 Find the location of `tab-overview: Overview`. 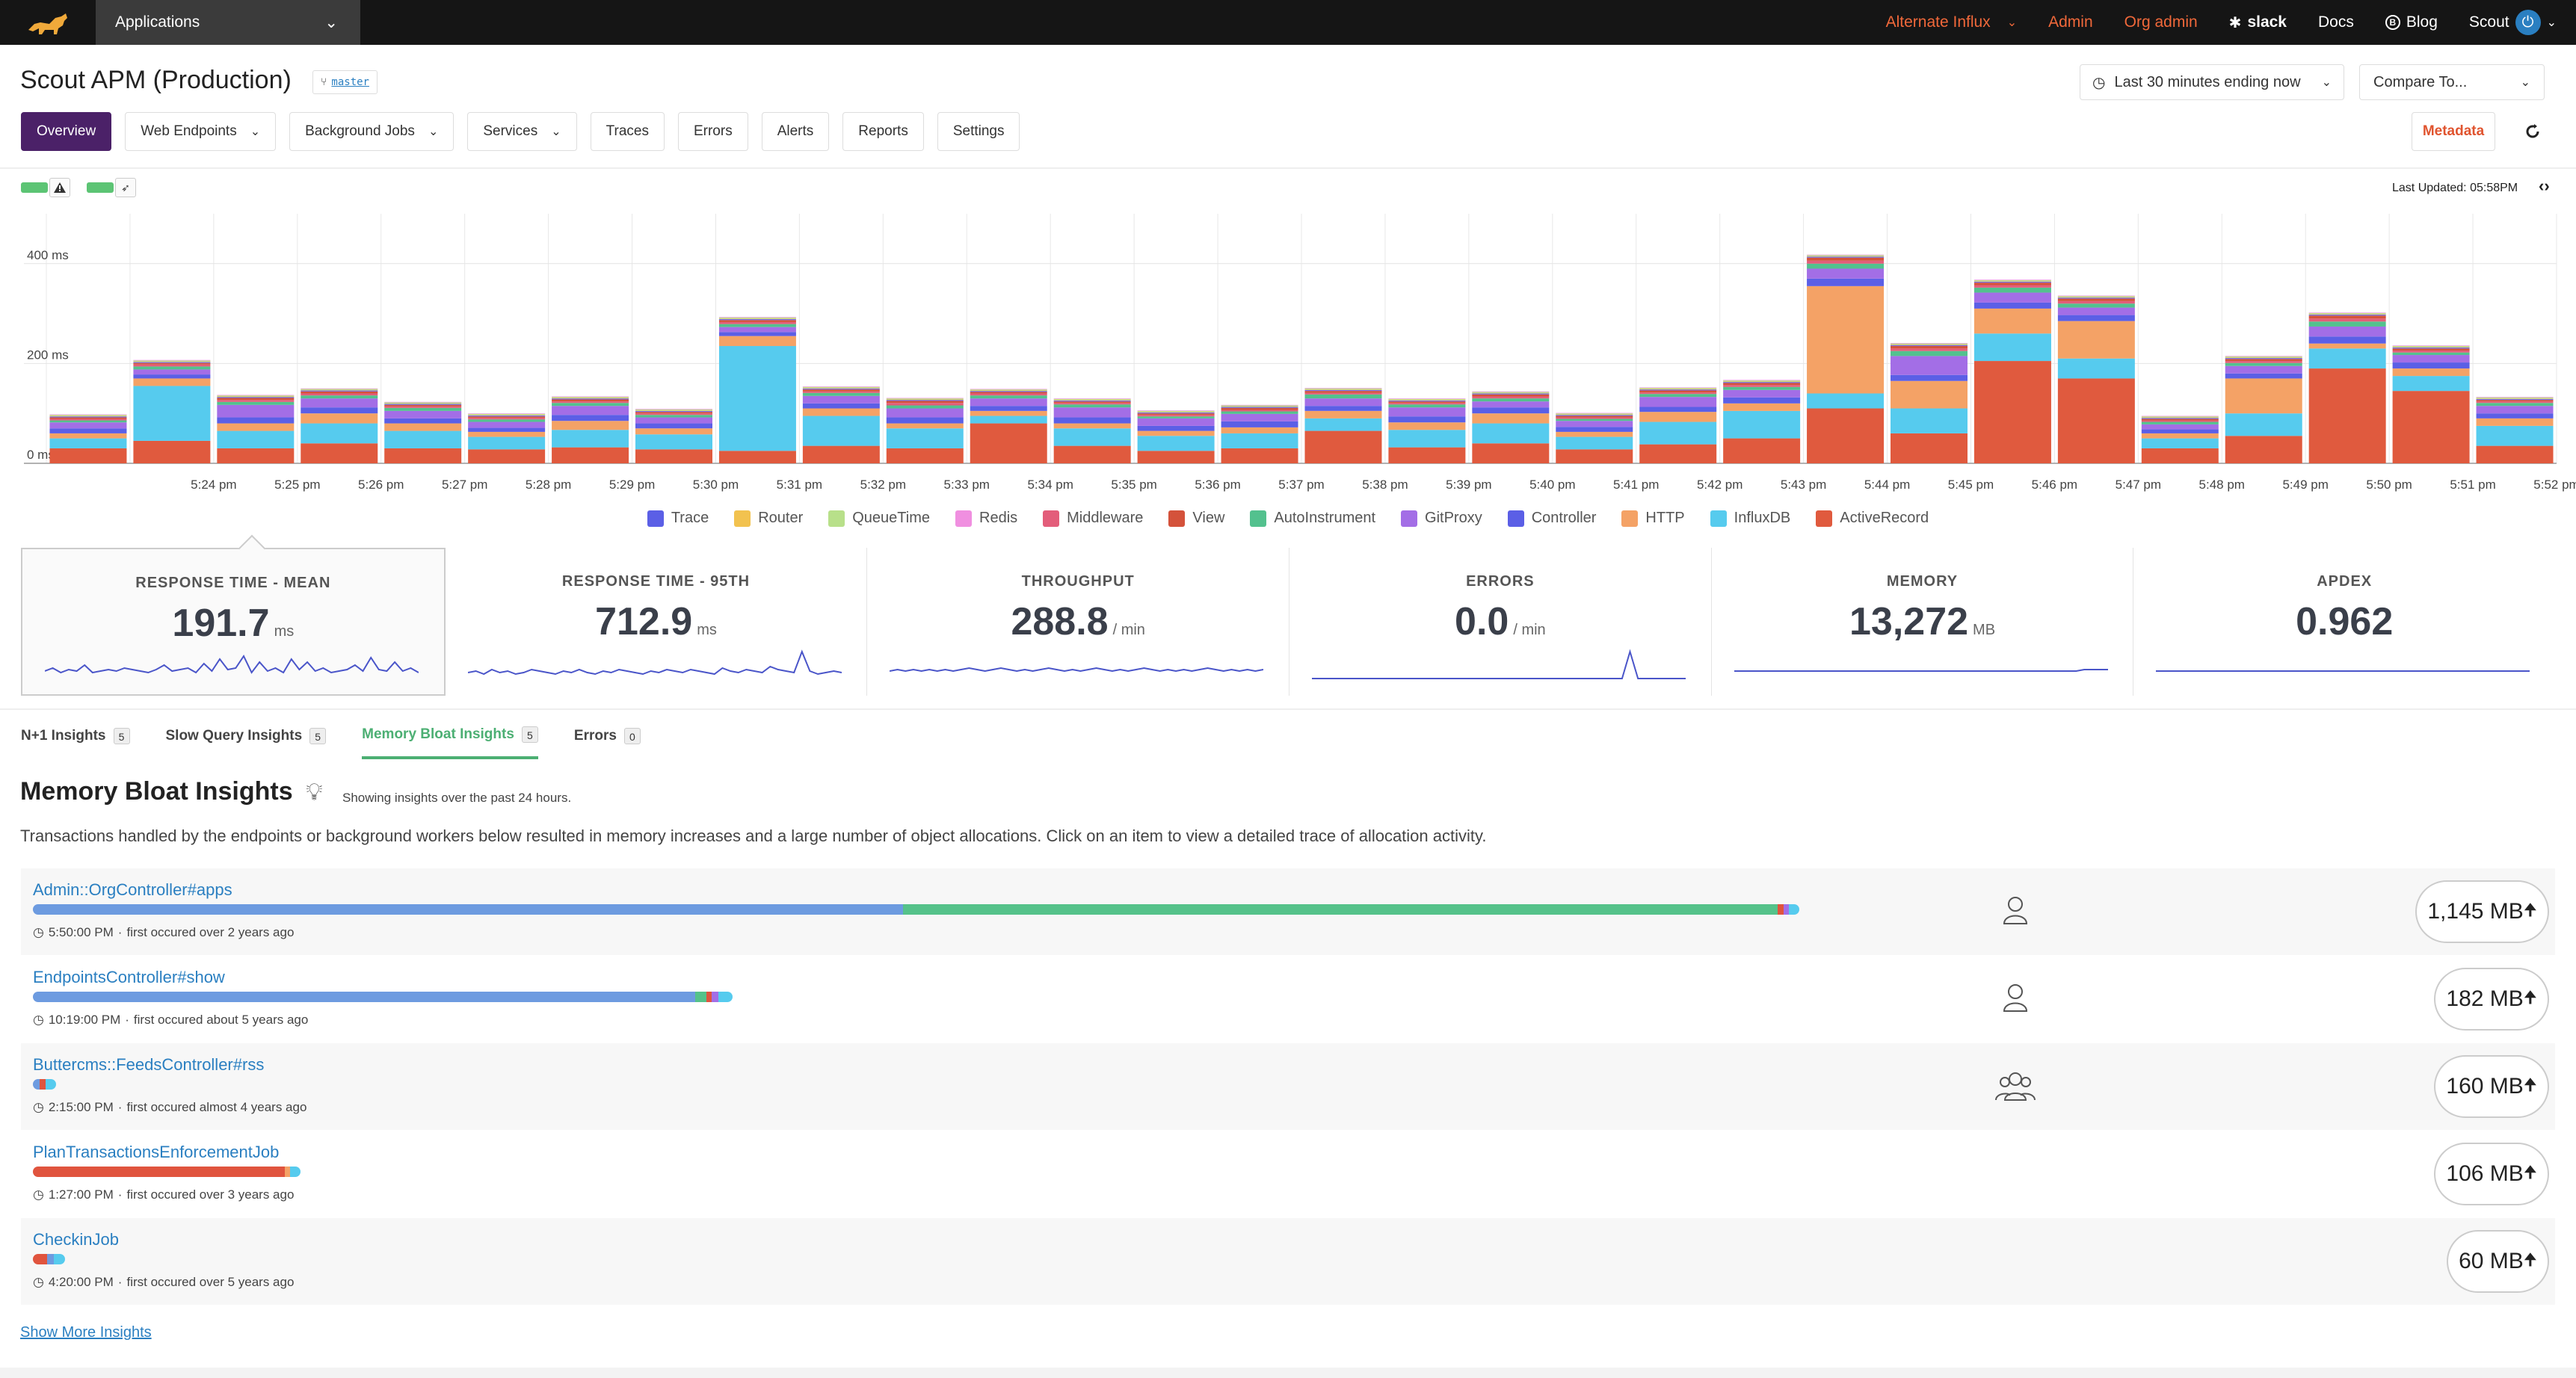

tab-overview: Overview is located at coordinates (66, 131).